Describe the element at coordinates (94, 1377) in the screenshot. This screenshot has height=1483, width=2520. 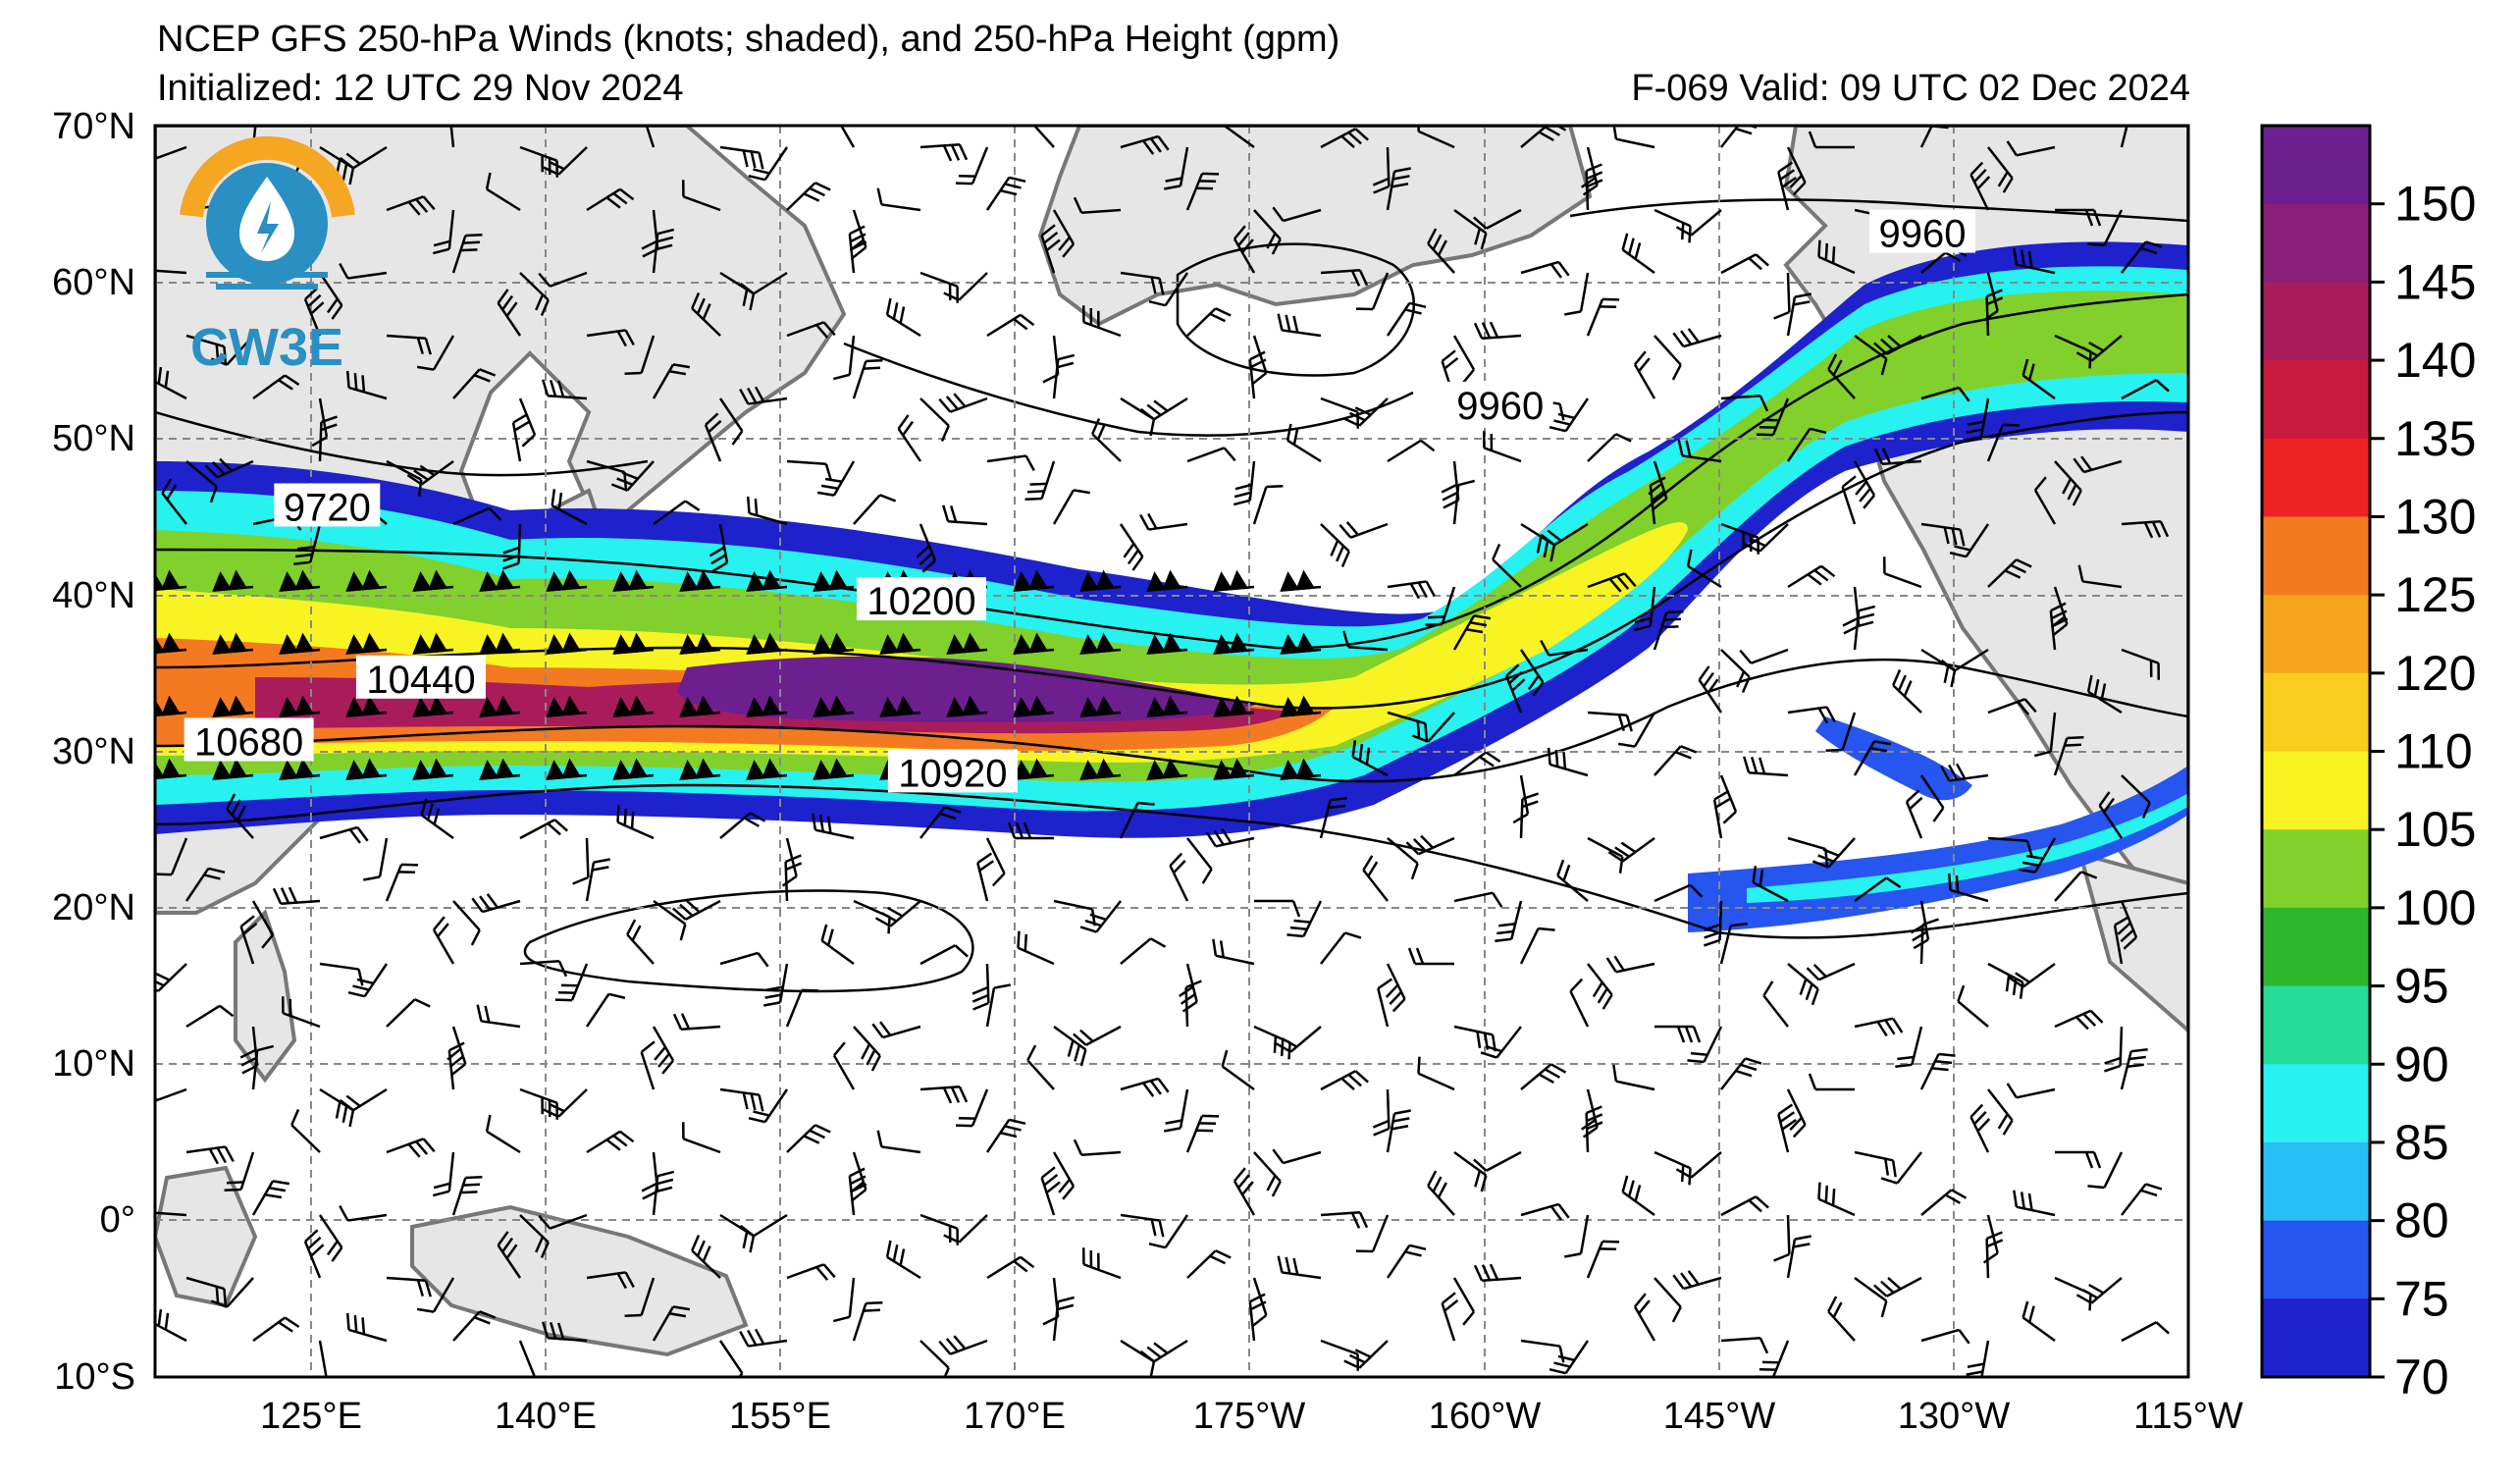
I see `lat-label: 10°S` at that location.